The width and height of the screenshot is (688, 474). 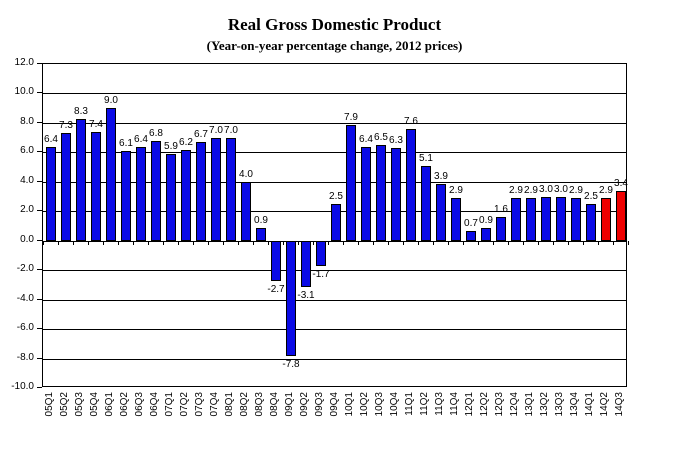 What do you see at coordinates (351, 183) in the screenshot?
I see `bar-10Q1` at bounding box center [351, 183].